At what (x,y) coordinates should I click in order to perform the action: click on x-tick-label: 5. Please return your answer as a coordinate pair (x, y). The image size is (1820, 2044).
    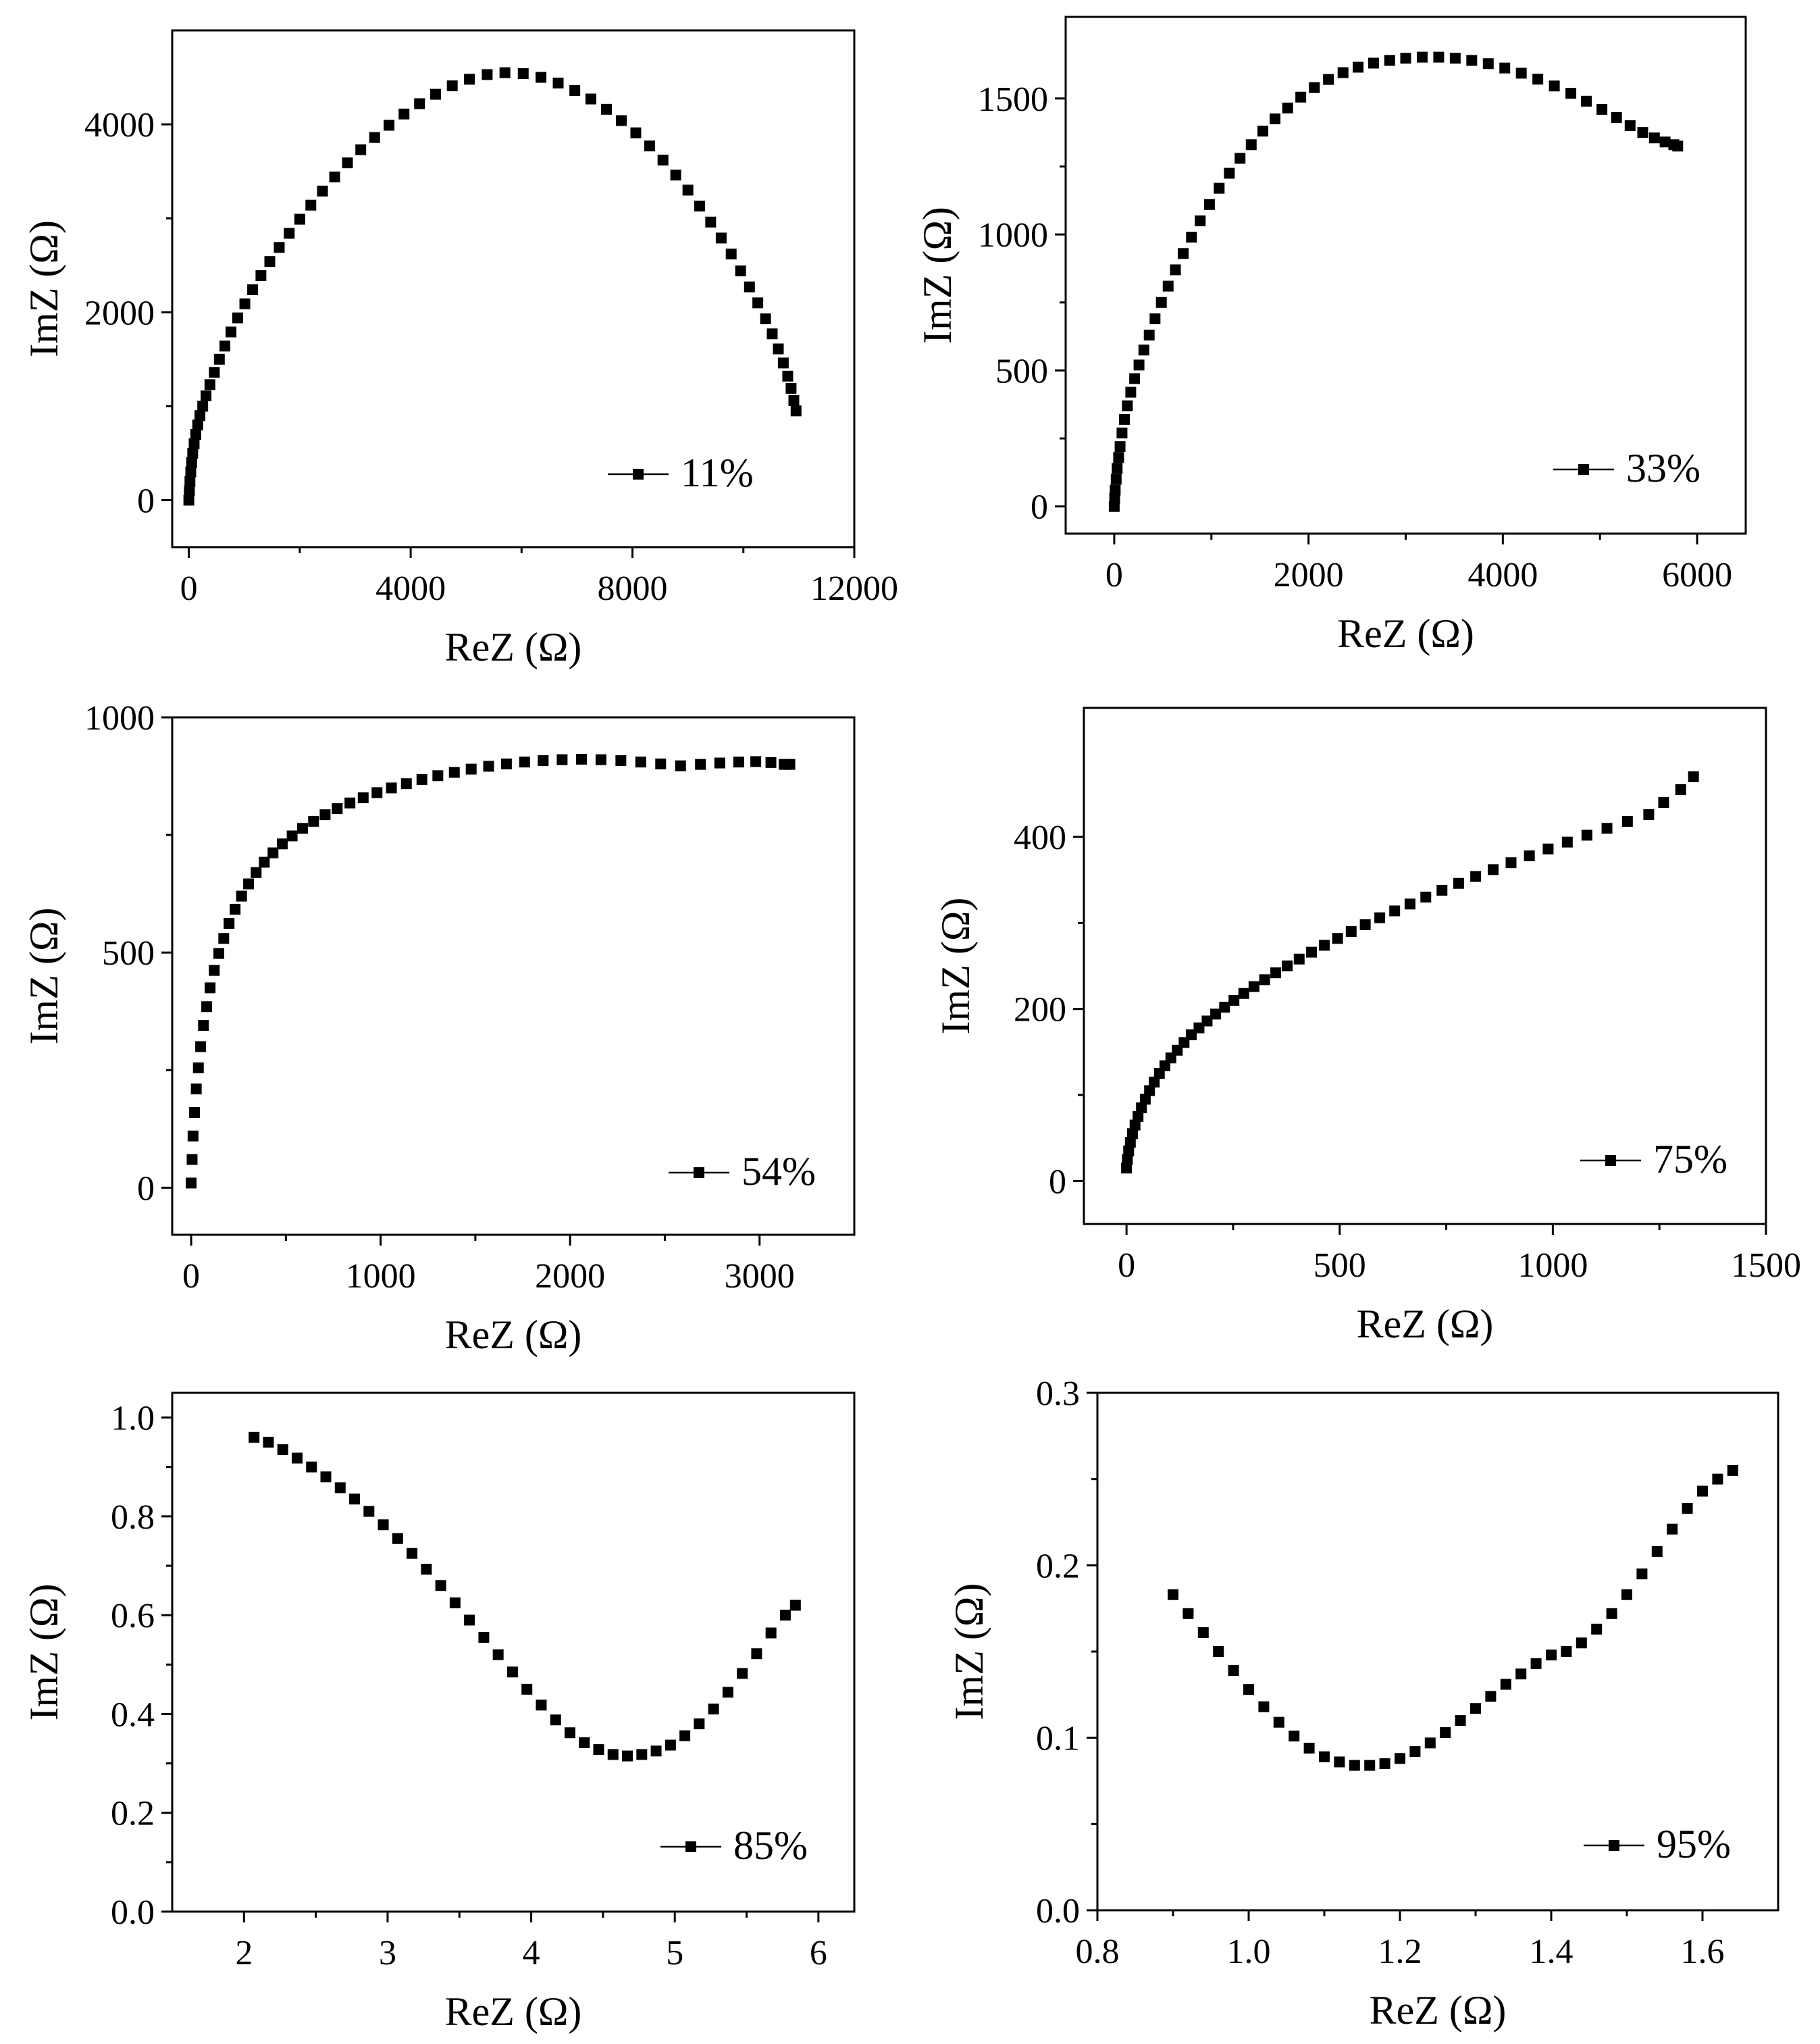
    Looking at the image, I should click on (674, 1953).